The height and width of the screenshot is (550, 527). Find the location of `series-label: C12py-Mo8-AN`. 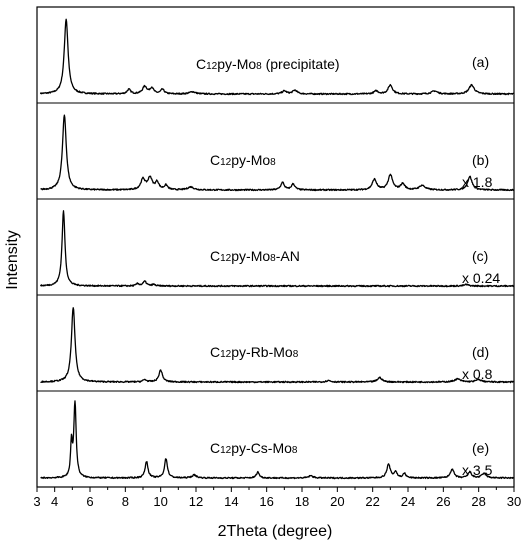

series-label: C12py-Mo8-AN is located at coordinates (255, 256).